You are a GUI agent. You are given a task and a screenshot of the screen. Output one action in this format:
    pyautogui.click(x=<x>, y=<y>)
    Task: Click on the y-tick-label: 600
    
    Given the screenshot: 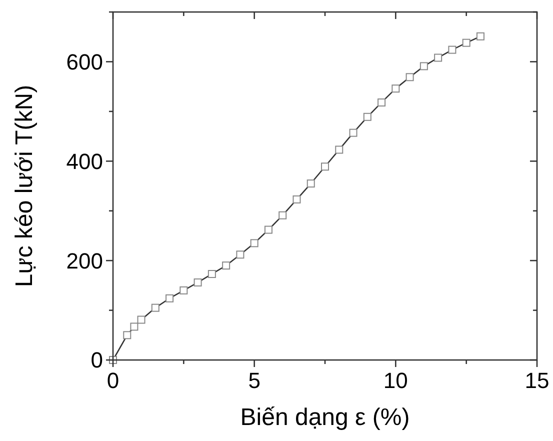 What is the action you would take?
    pyautogui.click(x=84, y=61)
    